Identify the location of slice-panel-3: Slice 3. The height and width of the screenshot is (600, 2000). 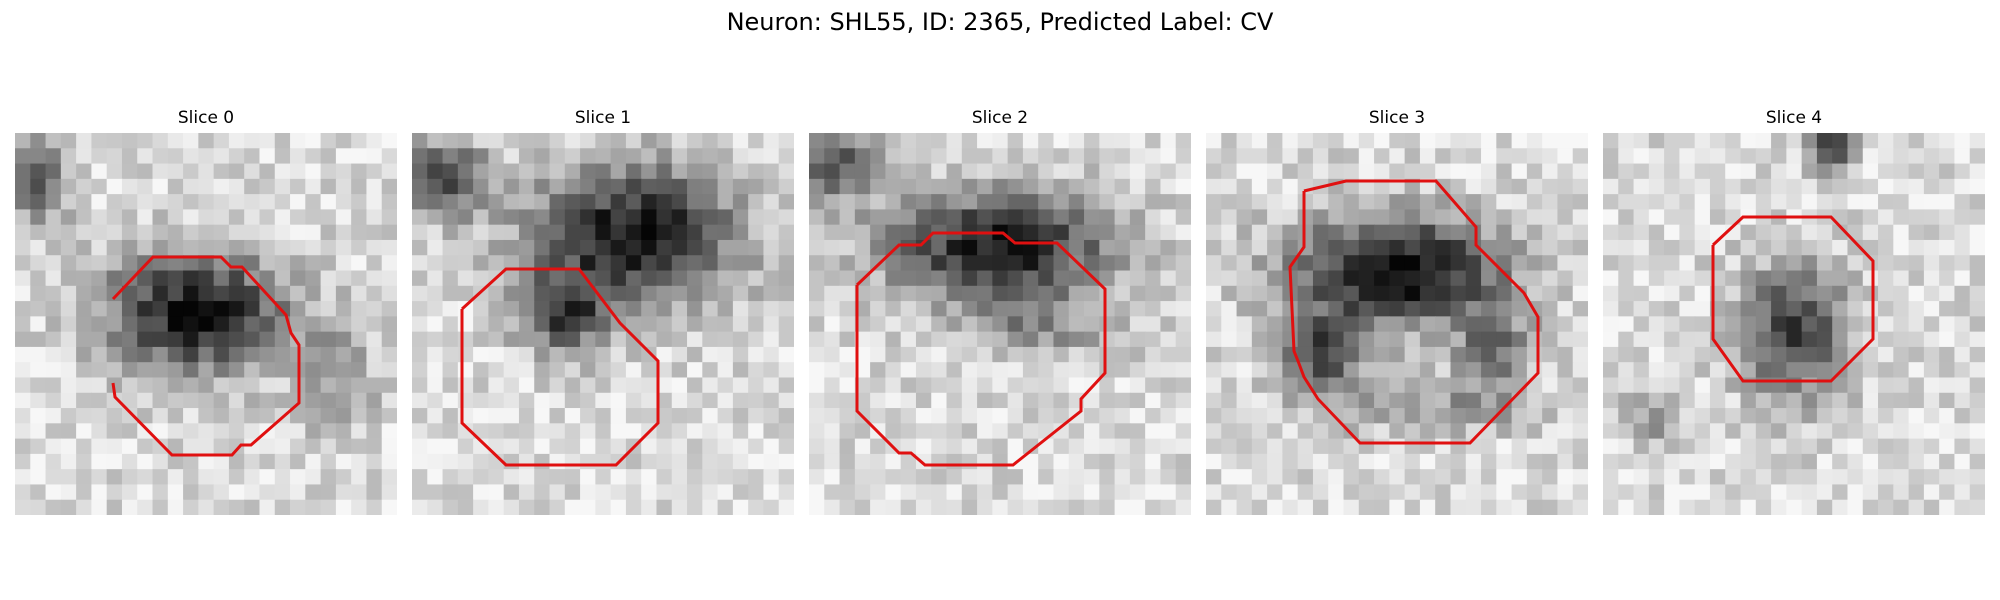
(1397, 315).